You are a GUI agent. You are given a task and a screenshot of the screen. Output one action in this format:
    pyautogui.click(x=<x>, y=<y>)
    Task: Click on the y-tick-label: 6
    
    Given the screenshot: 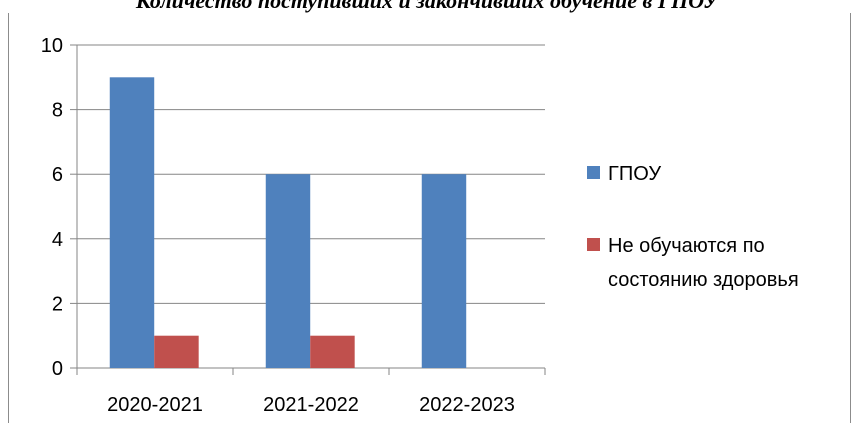 What is the action you would take?
    pyautogui.click(x=57, y=175)
    